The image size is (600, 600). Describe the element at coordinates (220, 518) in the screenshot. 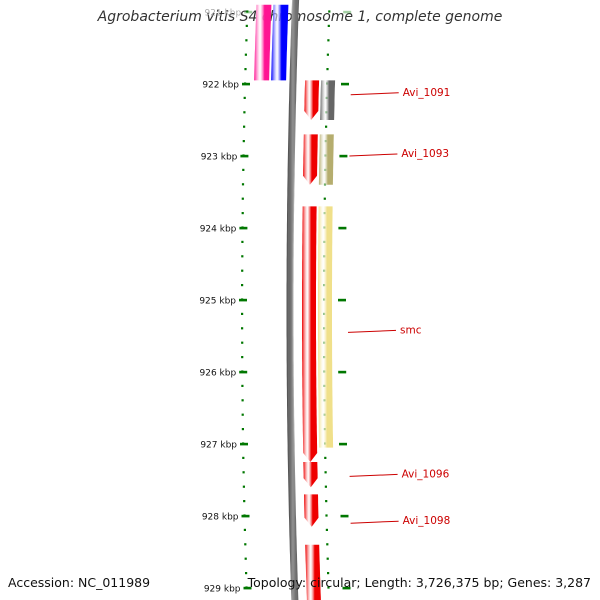

I see `ruler-tick-label: 928 kbp` at that location.